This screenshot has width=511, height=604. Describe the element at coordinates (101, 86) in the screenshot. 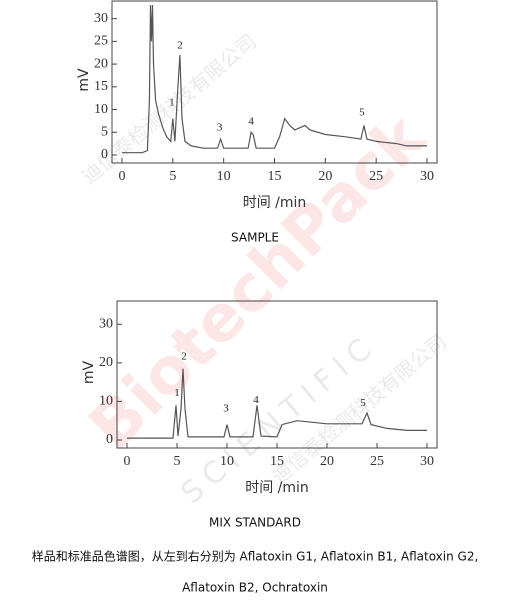

I see `y-tick-label: 15` at that location.